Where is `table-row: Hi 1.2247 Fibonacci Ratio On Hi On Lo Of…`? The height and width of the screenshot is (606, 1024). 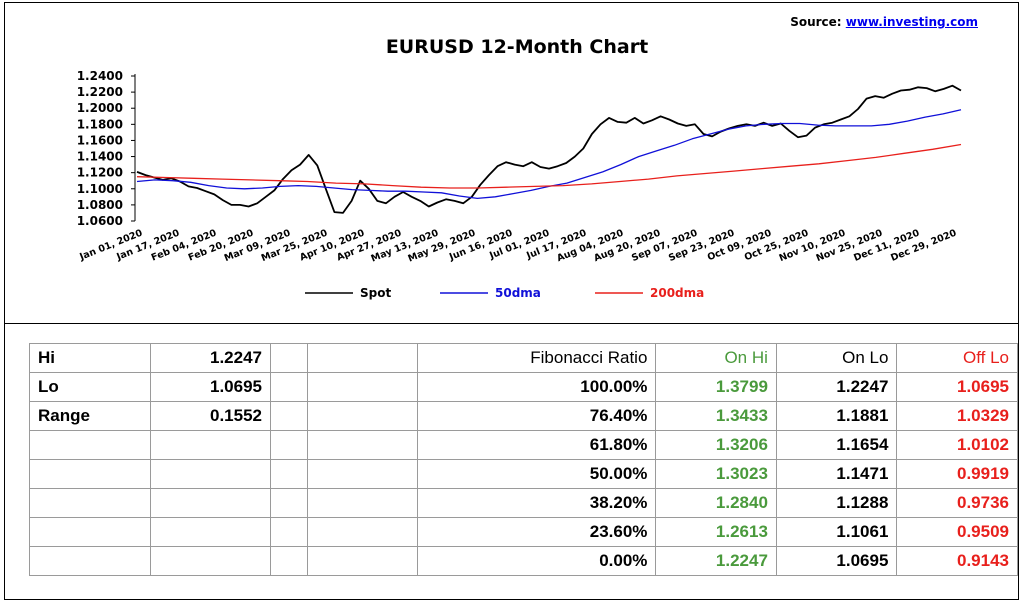
table-row: Hi 1.2247 Fibonacci Ratio On Hi On Lo Of… is located at coordinates (523, 358).